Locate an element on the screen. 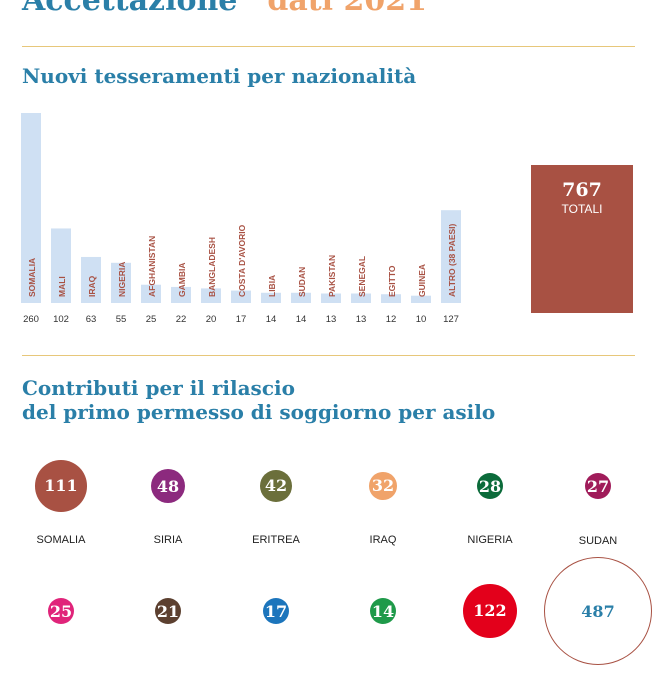  bar-category-label: BANGLADESH is located at coordinates (212, 267).